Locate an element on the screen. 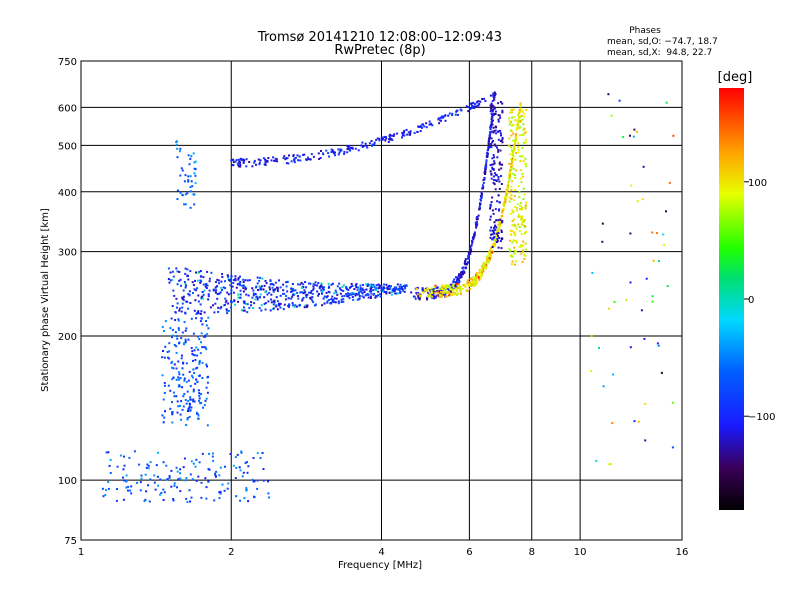 Image resolution: width=800 pixels, height=600 pixels. x-axis-ticks: 1 2 4 6 8 10 16 is located at coordinates (383, 552).